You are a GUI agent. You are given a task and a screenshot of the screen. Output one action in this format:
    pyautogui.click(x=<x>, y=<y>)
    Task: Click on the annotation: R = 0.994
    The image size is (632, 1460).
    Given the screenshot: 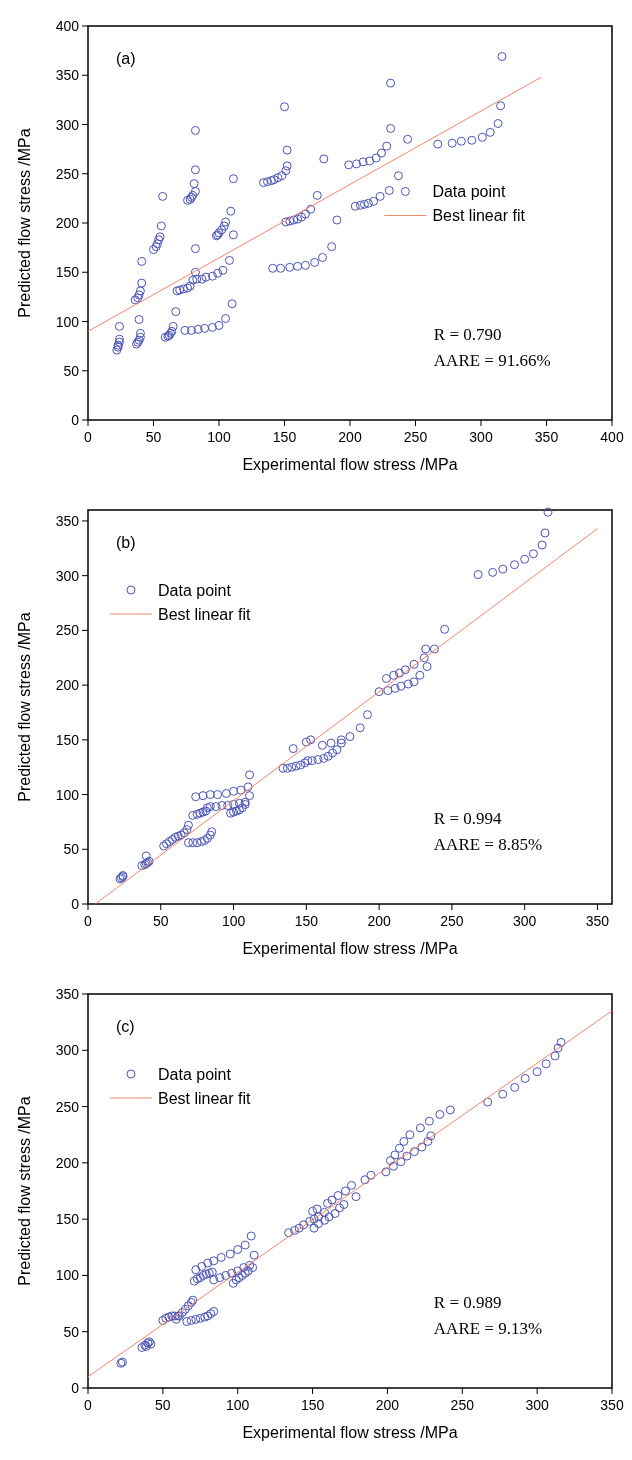 What is the action you would take?
    pyautogui.click(x=468, y=818)
    